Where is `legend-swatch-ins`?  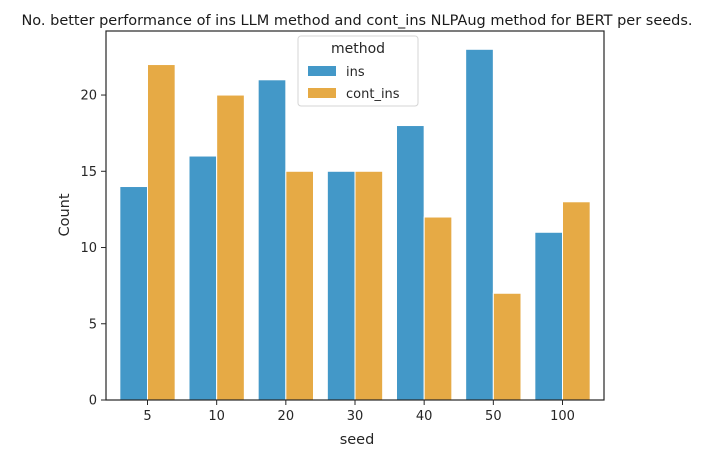
legend-swatch-ins is located at coordinates (322, 71).